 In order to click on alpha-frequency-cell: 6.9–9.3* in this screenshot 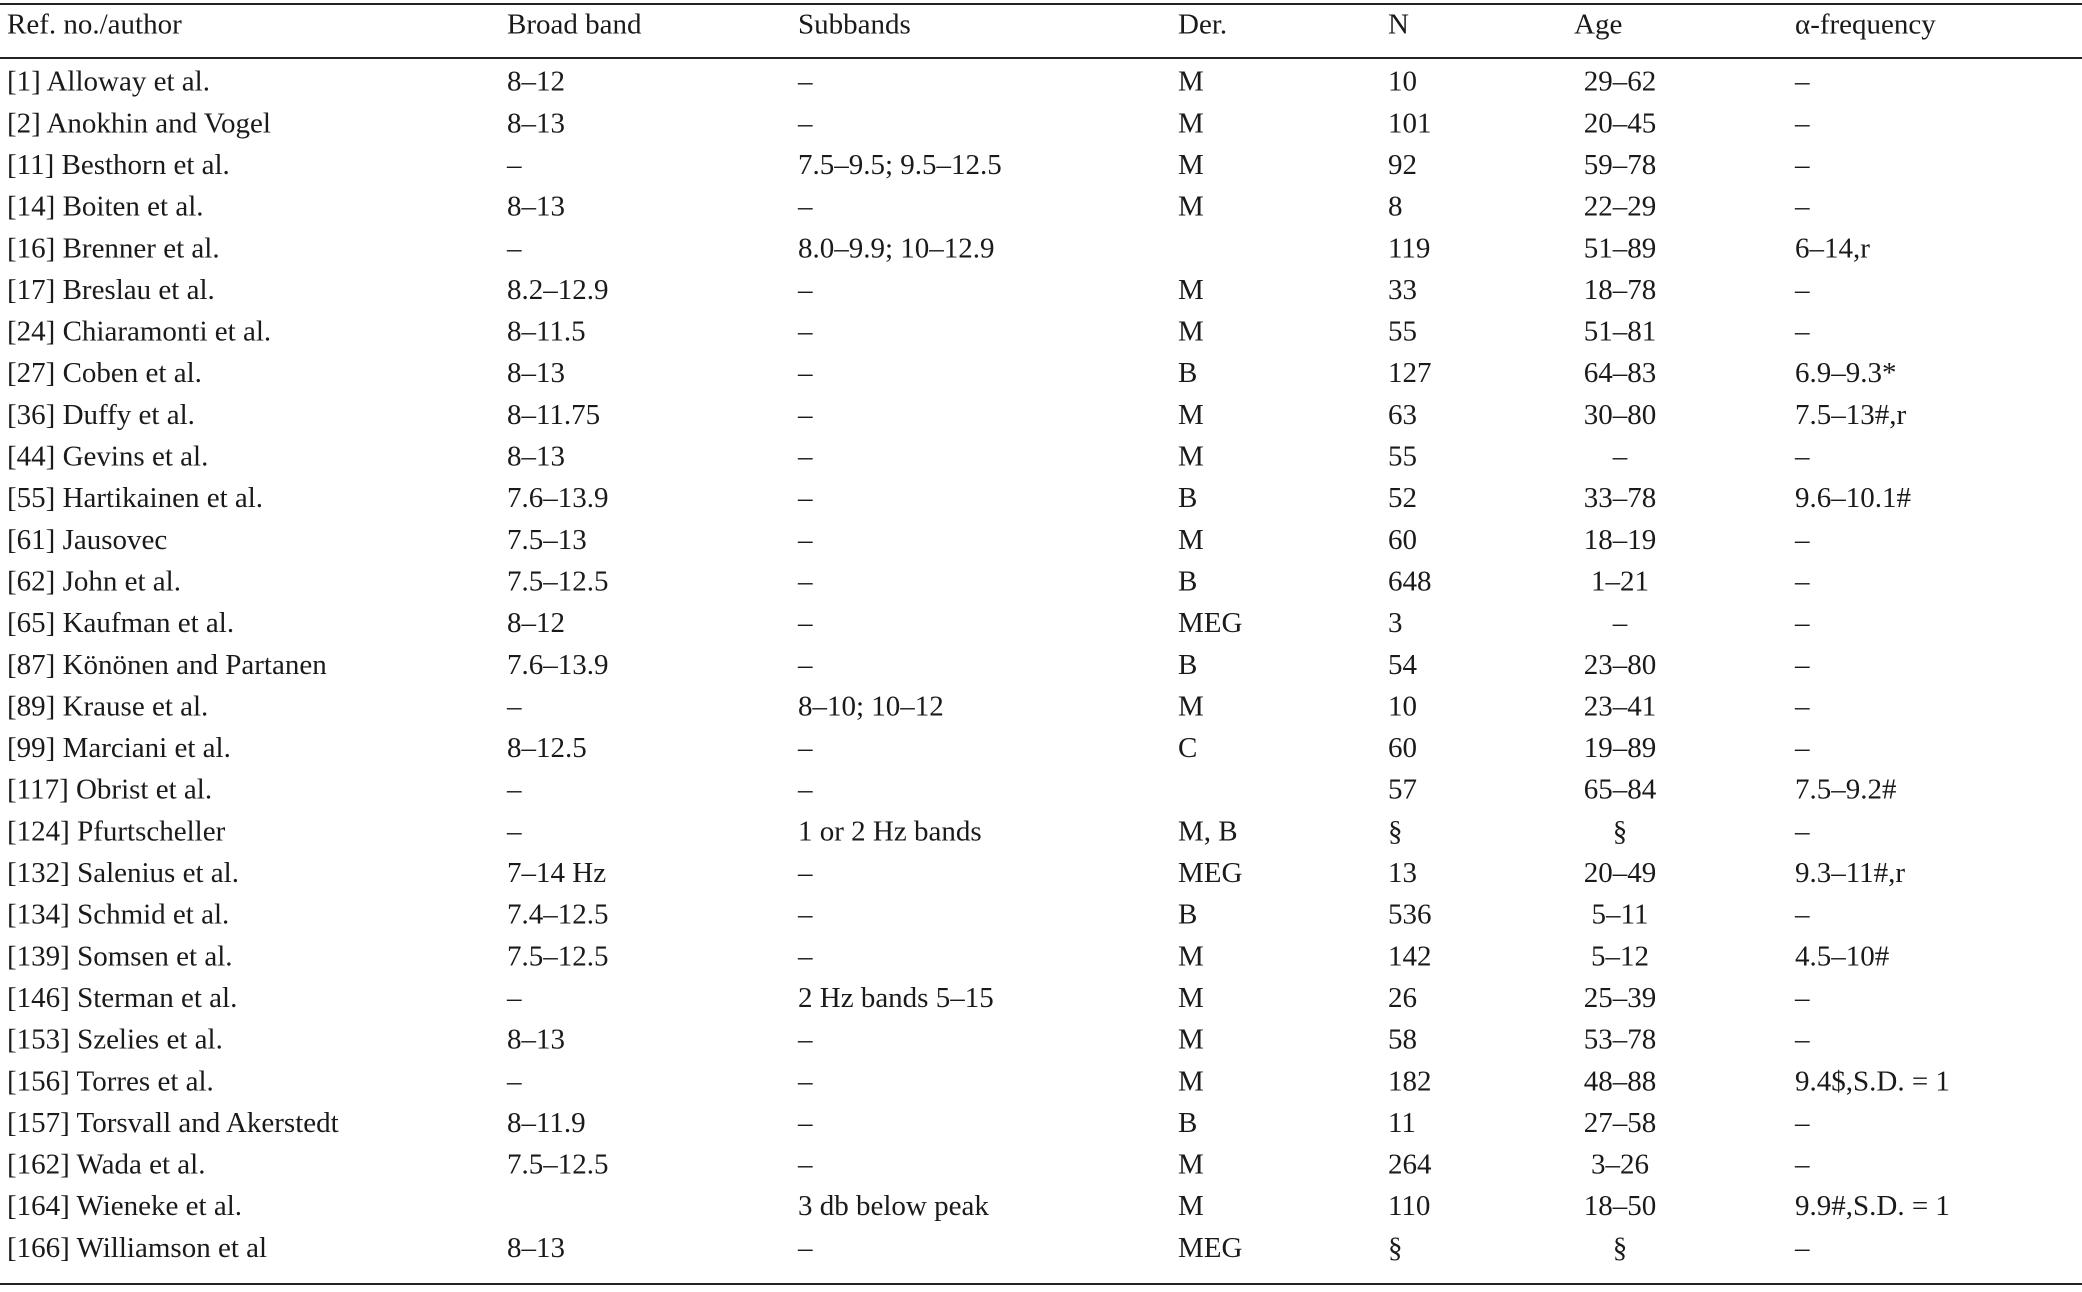, I will do `click(1846, 373)`.